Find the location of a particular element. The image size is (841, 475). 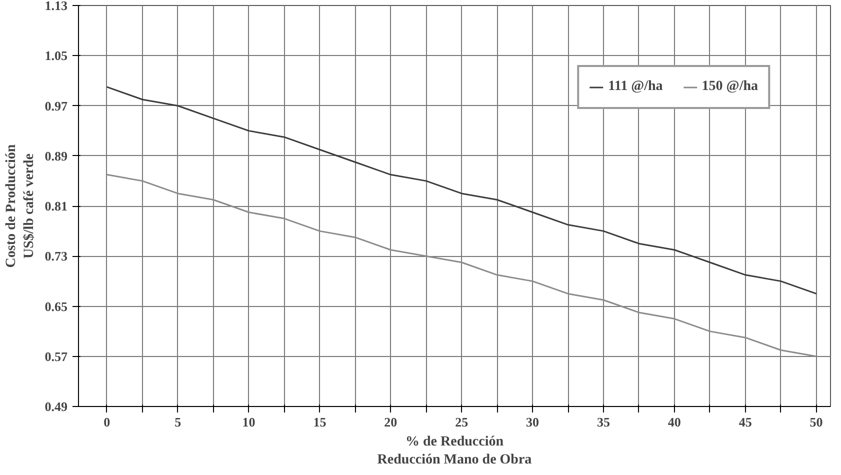

x-tick-label: 0 is located at coordinates (107, 422).